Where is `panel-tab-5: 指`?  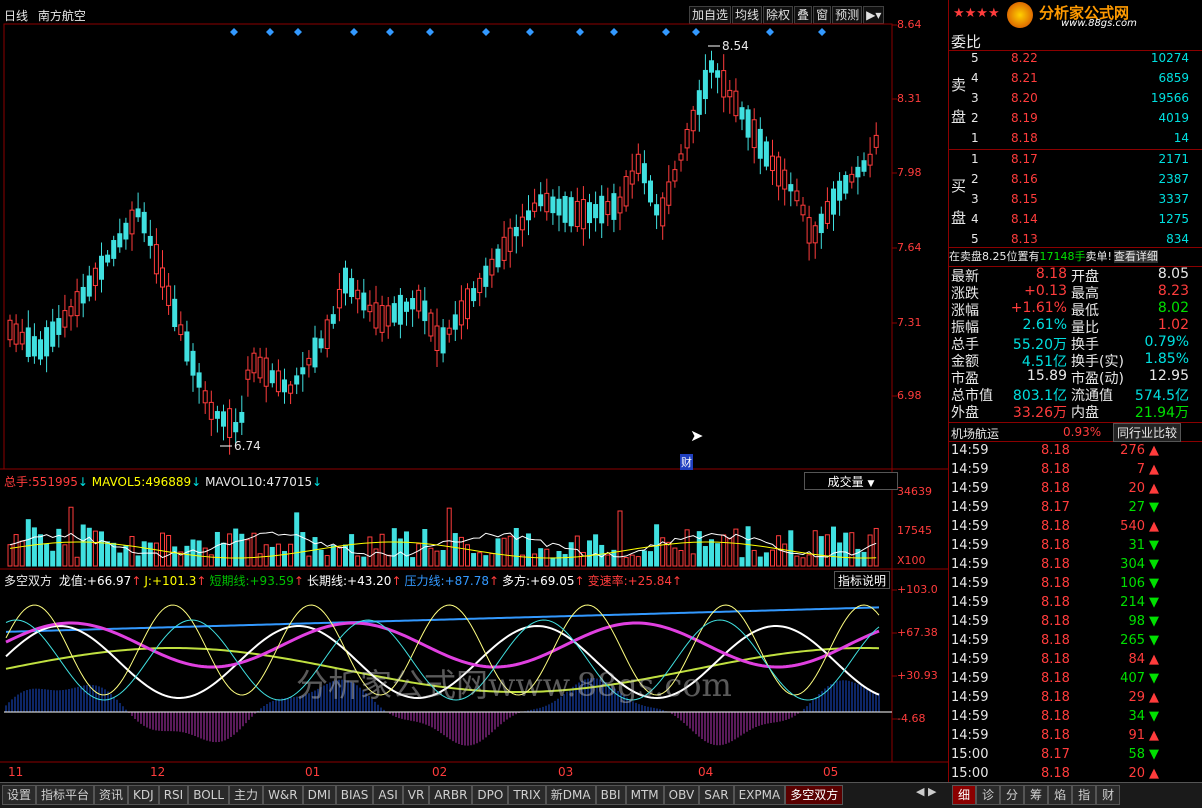 panel-tab-5: 指 is located at coordinates (1084, 795).